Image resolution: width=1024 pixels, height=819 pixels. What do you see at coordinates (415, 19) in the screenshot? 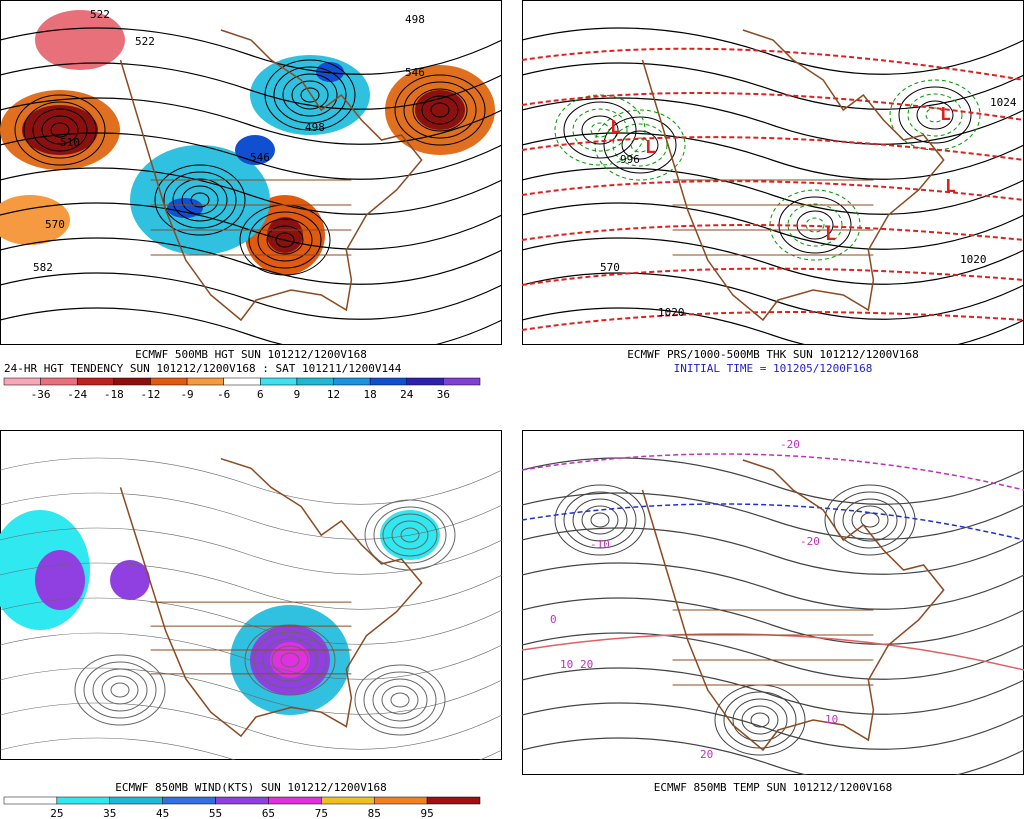
I see `contour-label: 498` at bounding box center [415, 19].